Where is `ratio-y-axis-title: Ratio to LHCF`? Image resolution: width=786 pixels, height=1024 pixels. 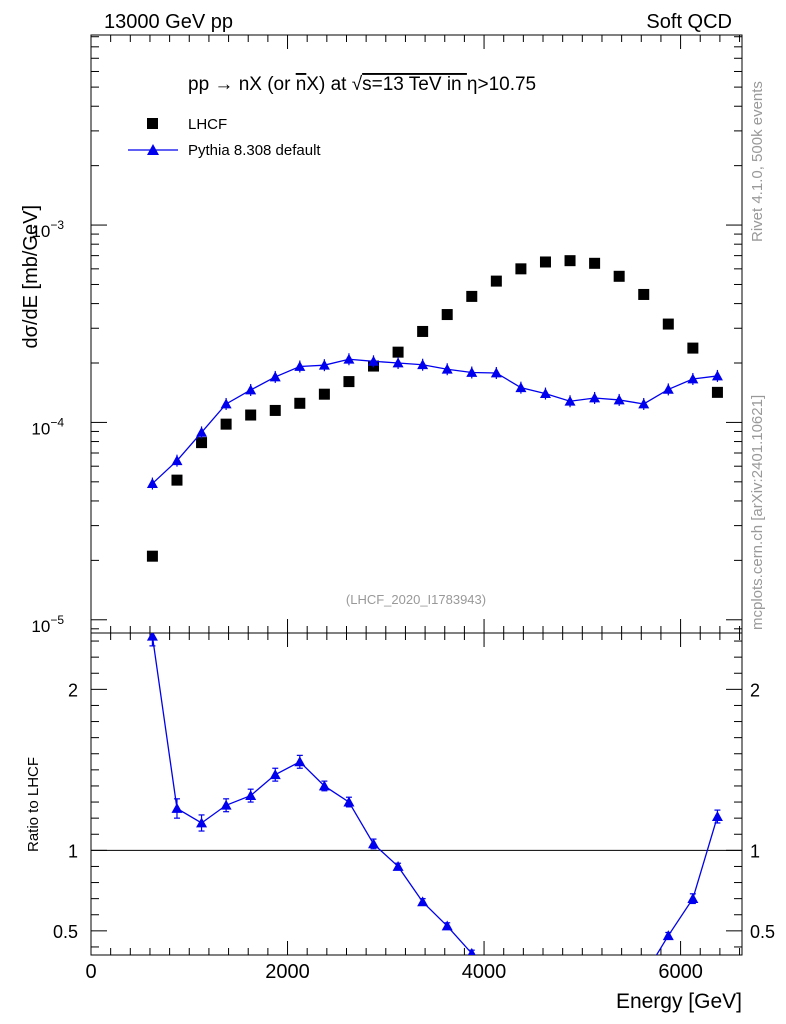
ratio-y-axis-title: Ratio to LHCF is located at coordinates (33, 804).